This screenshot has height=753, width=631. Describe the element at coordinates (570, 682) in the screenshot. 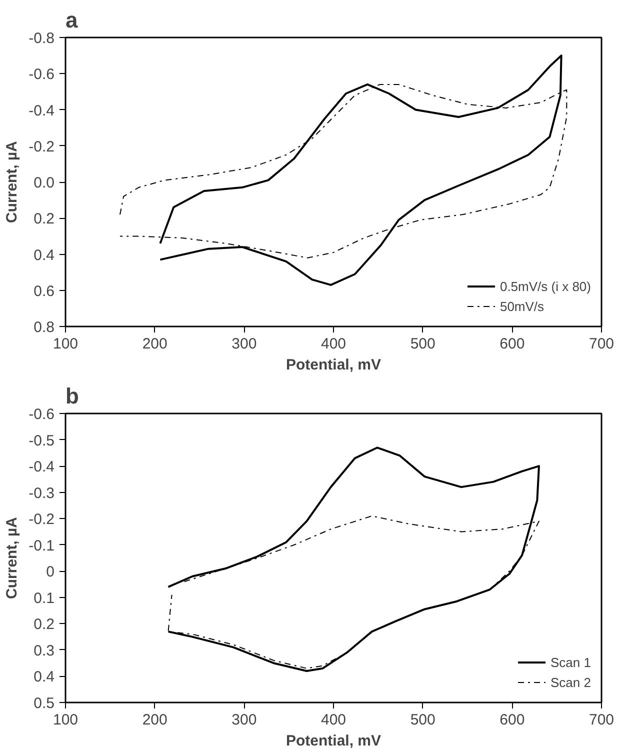

I see `legend-label: Scan 2` at that location.